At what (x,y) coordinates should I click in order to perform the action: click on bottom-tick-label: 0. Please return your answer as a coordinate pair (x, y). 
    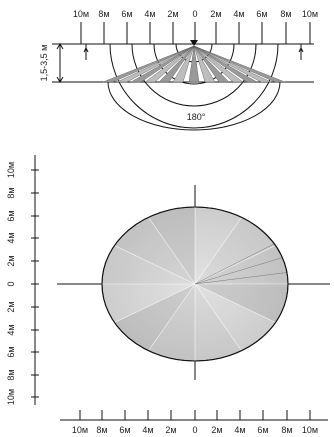
    Looking at the image, I should click on (194, 430).